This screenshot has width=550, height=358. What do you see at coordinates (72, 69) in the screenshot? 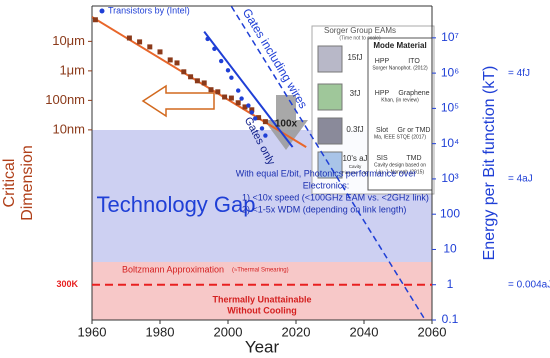
I see `y-tick-label: 1μm` at bounding box center [72, 69].